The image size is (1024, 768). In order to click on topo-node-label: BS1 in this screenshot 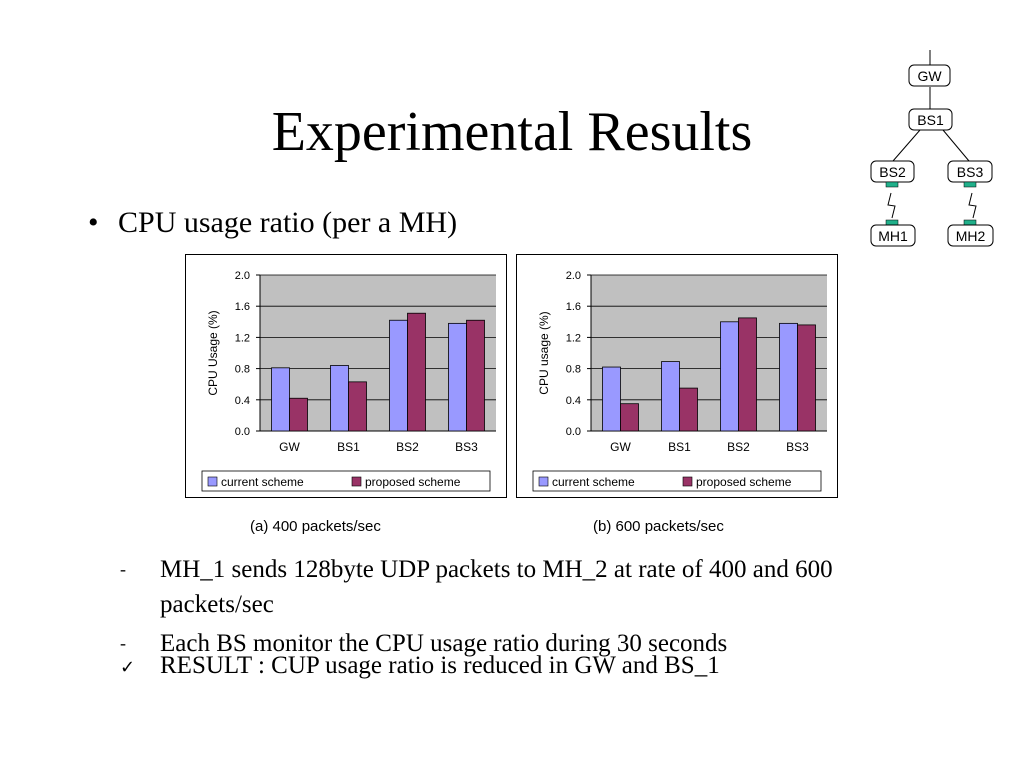, I will do `click(930, 120)`.